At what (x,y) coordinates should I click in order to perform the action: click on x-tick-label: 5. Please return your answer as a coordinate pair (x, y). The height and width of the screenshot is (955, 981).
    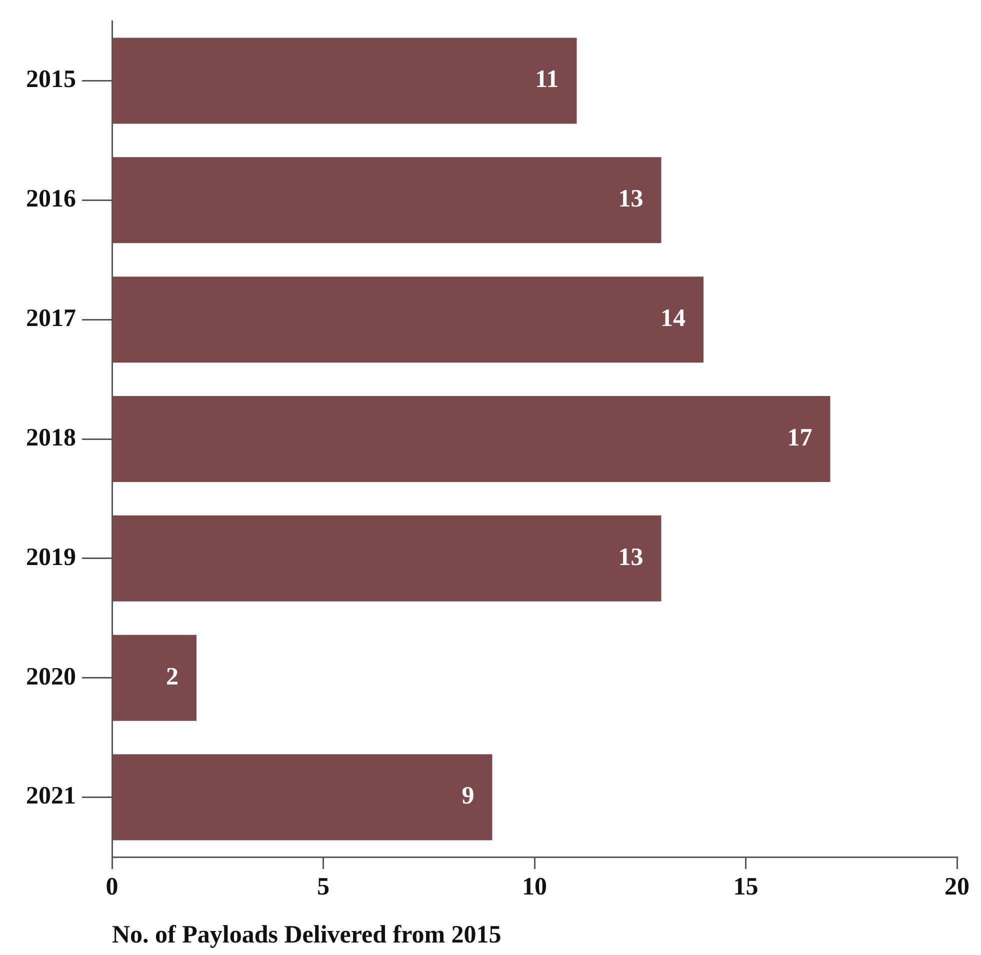
    Looking at the image, I should click on (323, 886).